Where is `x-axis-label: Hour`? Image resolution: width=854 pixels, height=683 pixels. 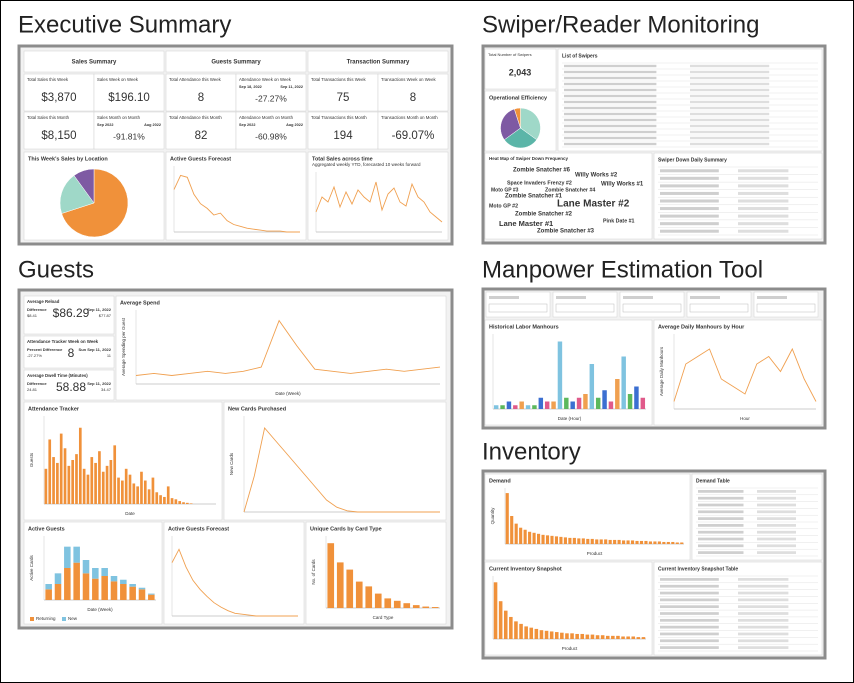
x-axis-label: Hour is located at coordinates (745, 418).